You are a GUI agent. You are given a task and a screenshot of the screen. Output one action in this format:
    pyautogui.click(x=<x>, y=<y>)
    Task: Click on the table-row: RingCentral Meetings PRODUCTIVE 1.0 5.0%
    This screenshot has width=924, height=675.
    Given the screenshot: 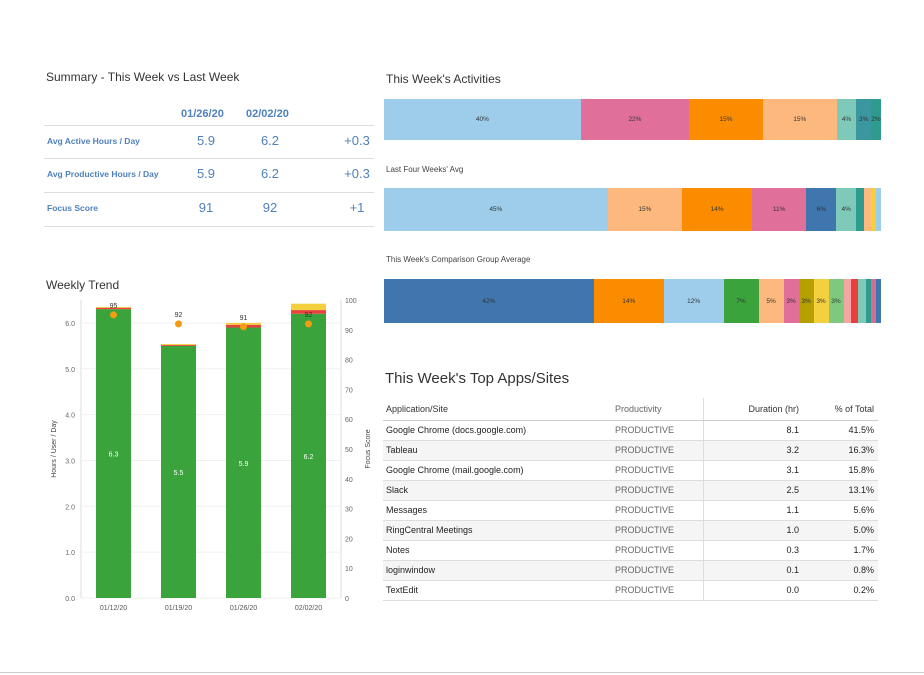 What is the action you would take?
    pyautogui.click(x=630, y=530)
    